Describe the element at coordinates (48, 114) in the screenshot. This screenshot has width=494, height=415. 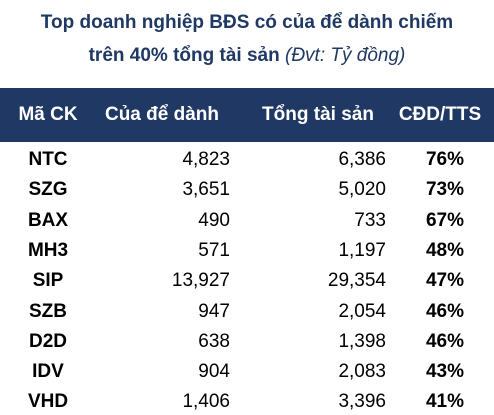
I see `column-header: Mã CK` at that location.